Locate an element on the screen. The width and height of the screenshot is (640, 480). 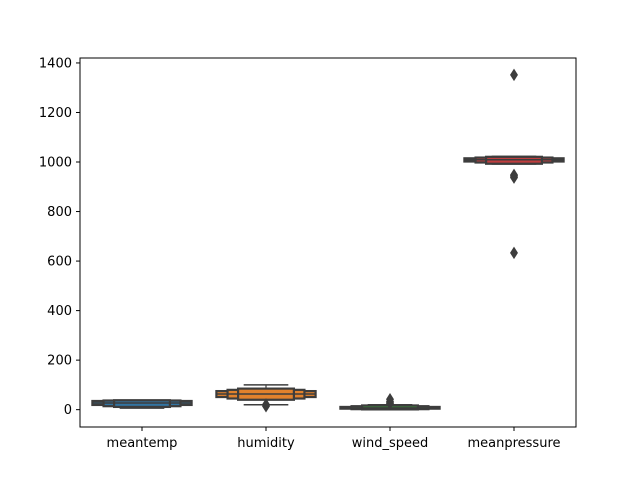
x-tick-label: meantemp is located at coordinates (142, 443).